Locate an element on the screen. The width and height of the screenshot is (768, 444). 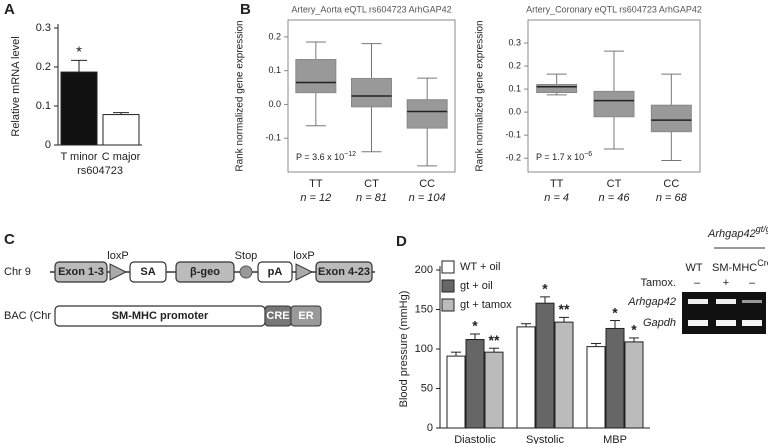
row-label: BAC (Chr Y) is located at coordinates (34, 316).